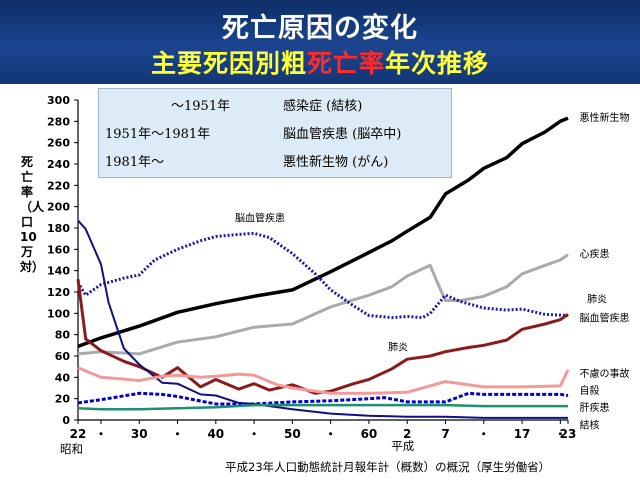 Image resolution: width=640 pixels, height=480 pixels. What do you see at coordinates (32, 214) in the screenshot?
I see `y-axis-label: 死亡率（人口10万対）` at bounding box center [32, 214].